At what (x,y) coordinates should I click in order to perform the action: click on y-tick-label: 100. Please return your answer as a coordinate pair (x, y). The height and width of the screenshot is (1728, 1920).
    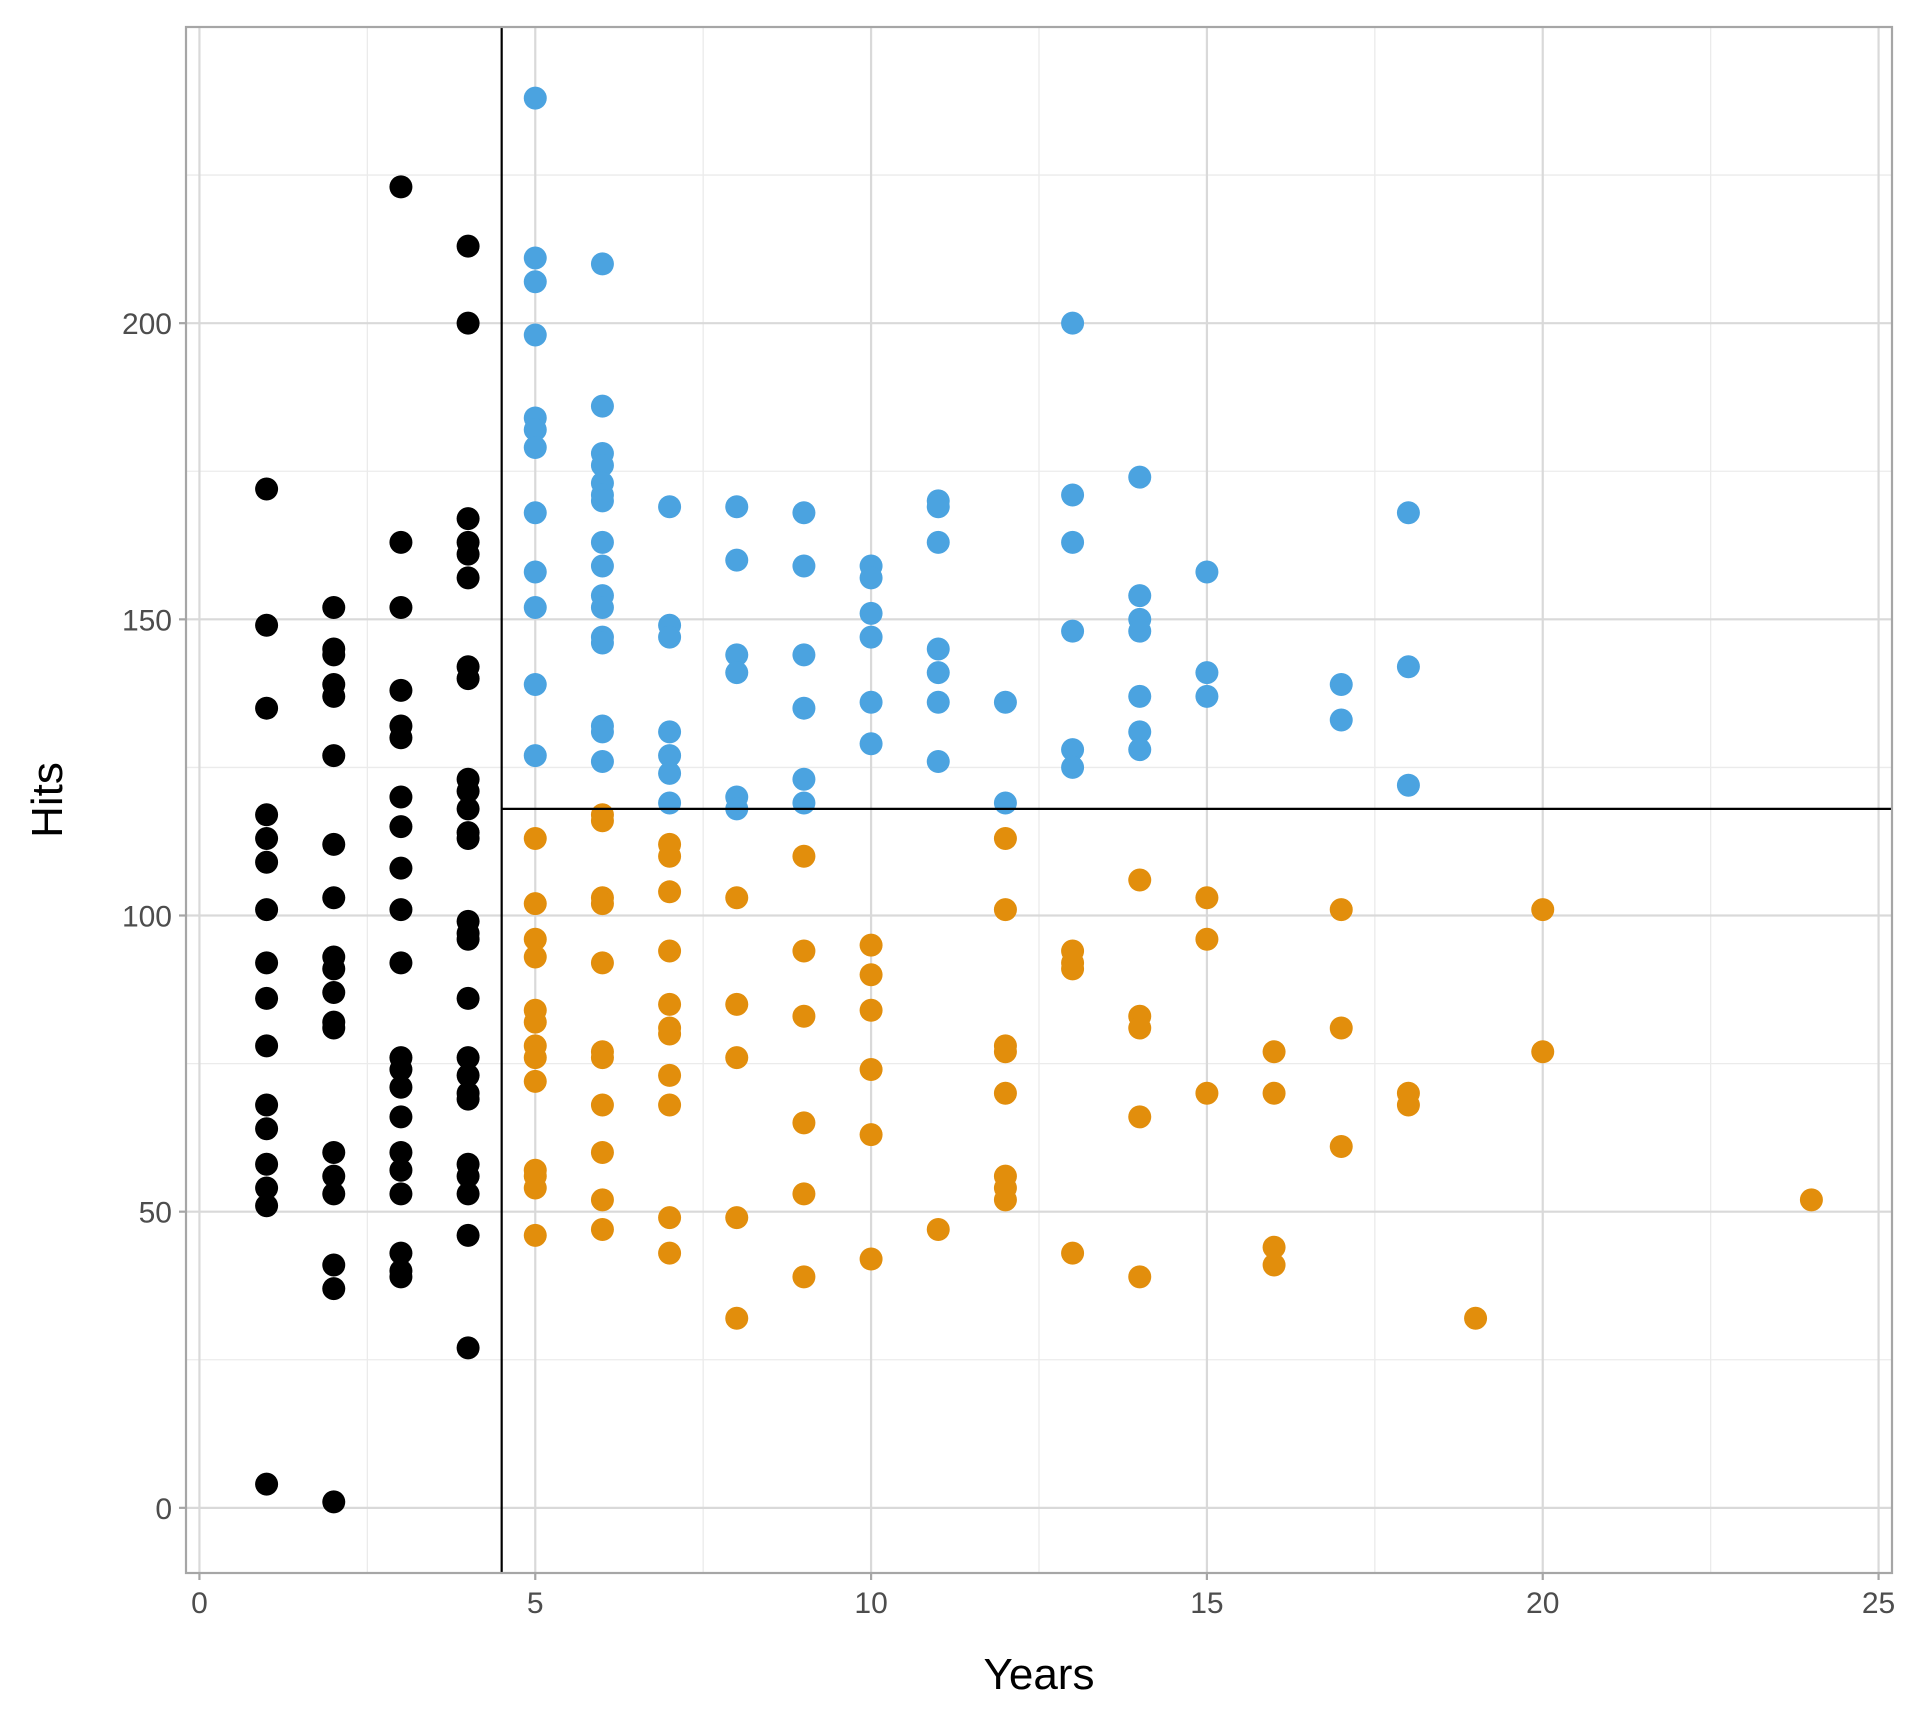
    Looking at the image, I should click on (147, 917).